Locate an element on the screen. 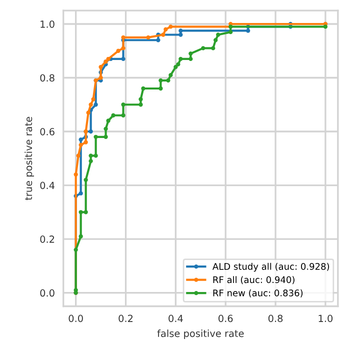 This screenshot has width=352, height=352. x-tick-label: 0.4 is located at coordinates (175, 318).